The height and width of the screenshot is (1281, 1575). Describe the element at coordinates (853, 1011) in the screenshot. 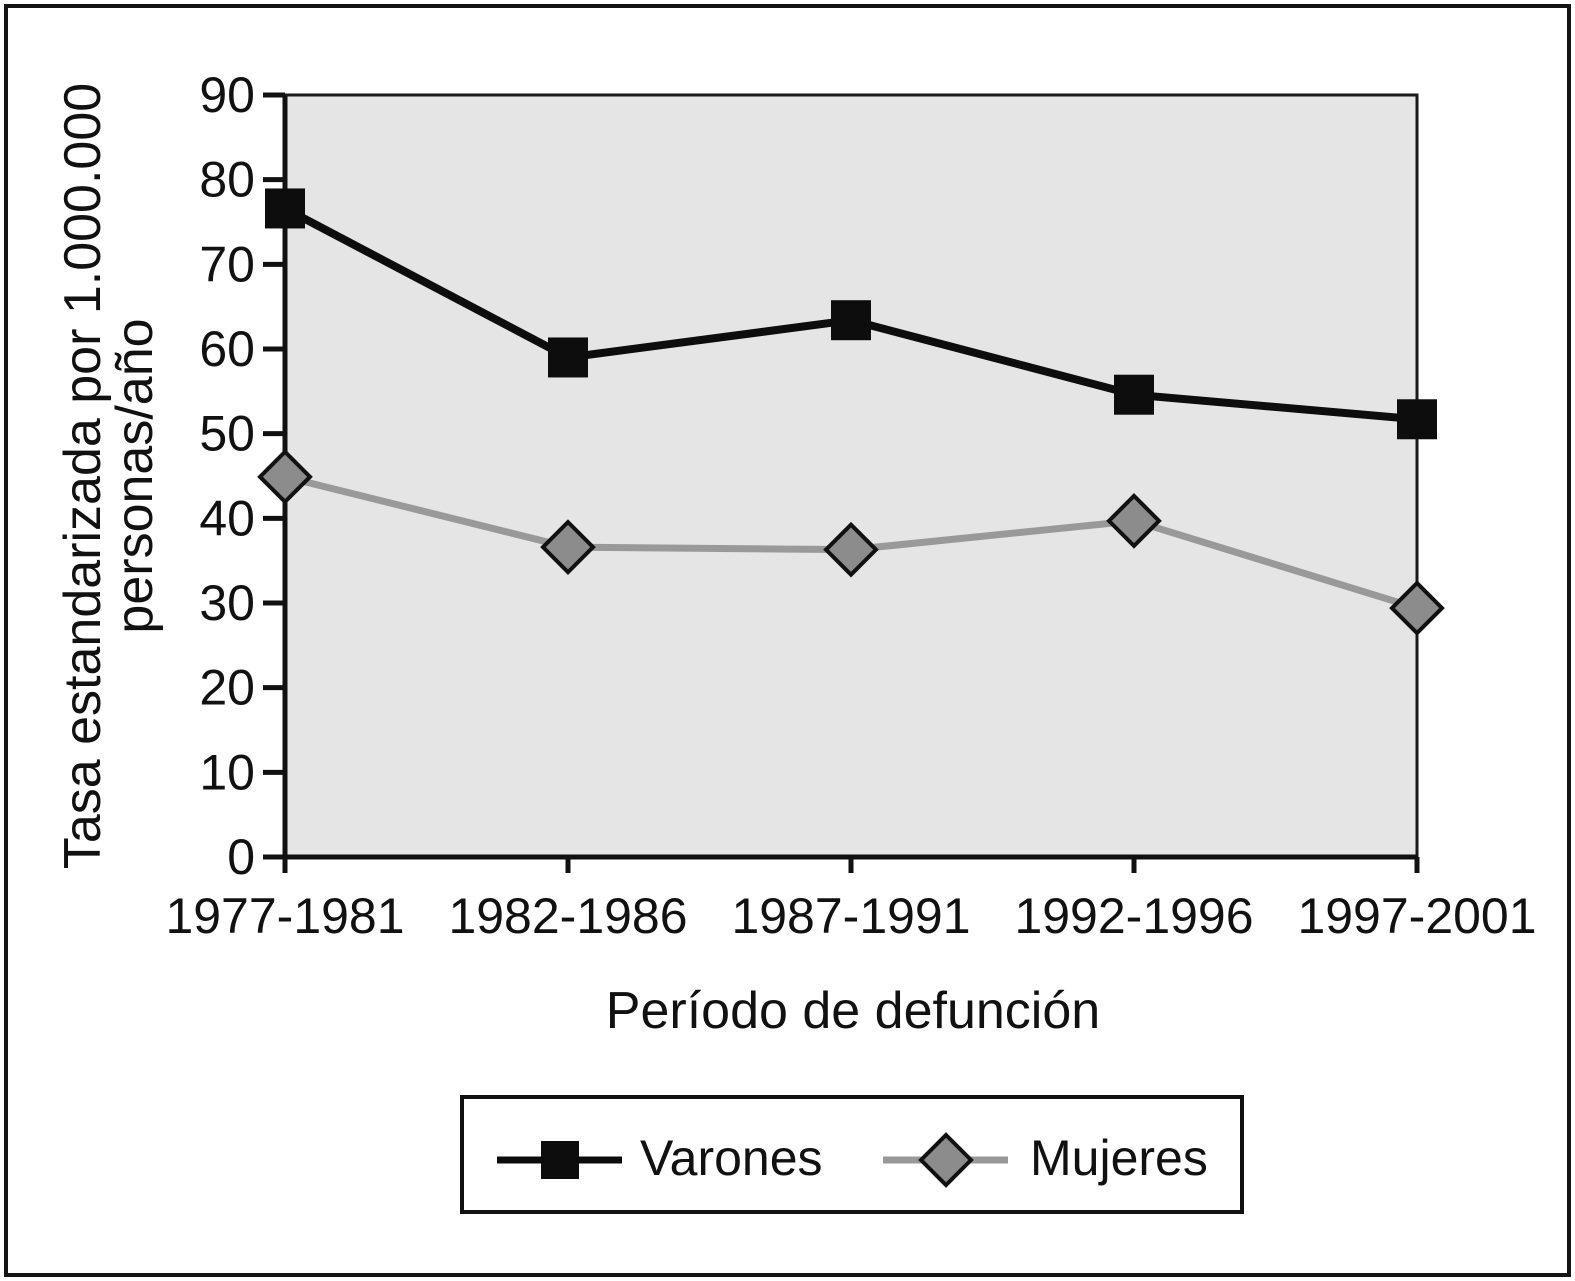

I see `x-axis-title: Período de defunción` at that location.